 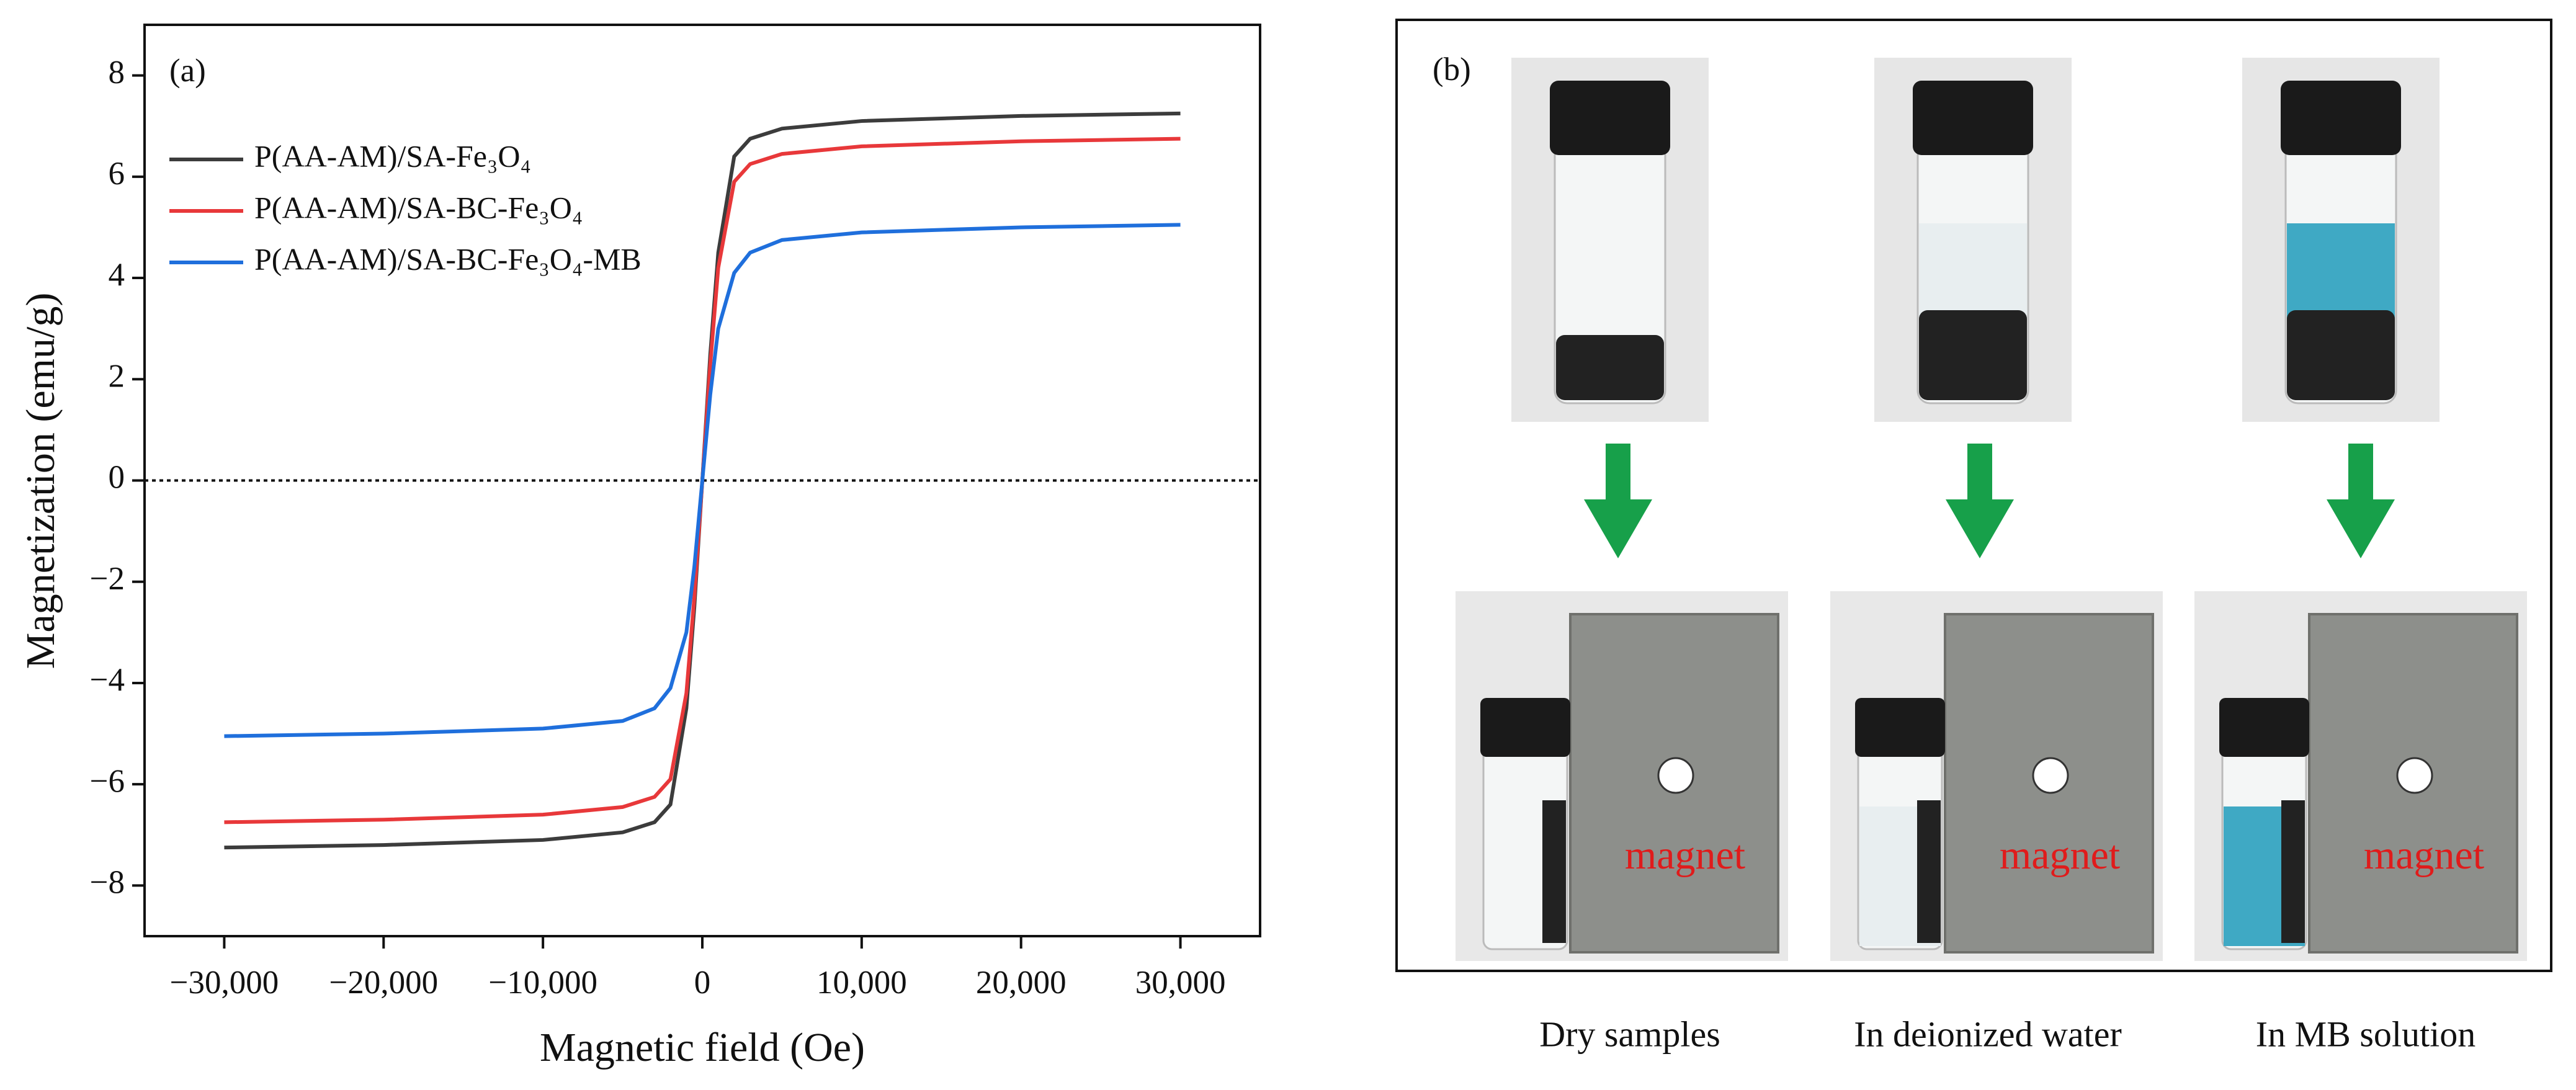 I want to click on legend-label: P(AA-AM)/SA-BC-Fe₃O₄, so click(x=418, y=207).